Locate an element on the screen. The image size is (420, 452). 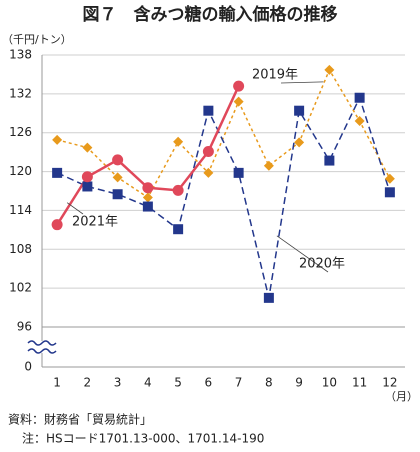
note: 注：HSコード1701.13-000、1701.14-190 is located at coordinates (143, 438).